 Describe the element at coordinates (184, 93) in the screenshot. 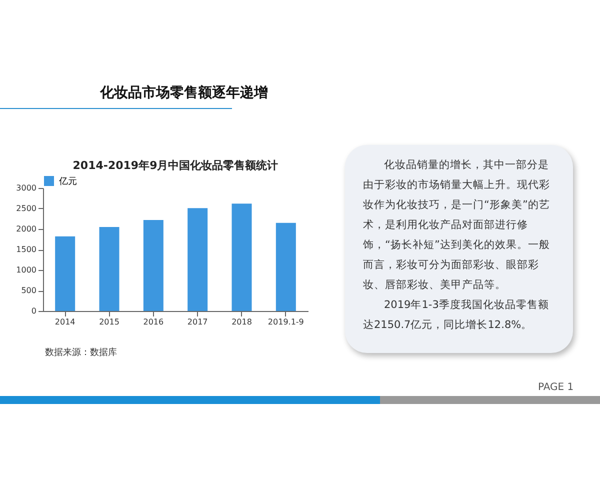

I see `chart-title: 化妆品市场零售额逐年递增` at that location.